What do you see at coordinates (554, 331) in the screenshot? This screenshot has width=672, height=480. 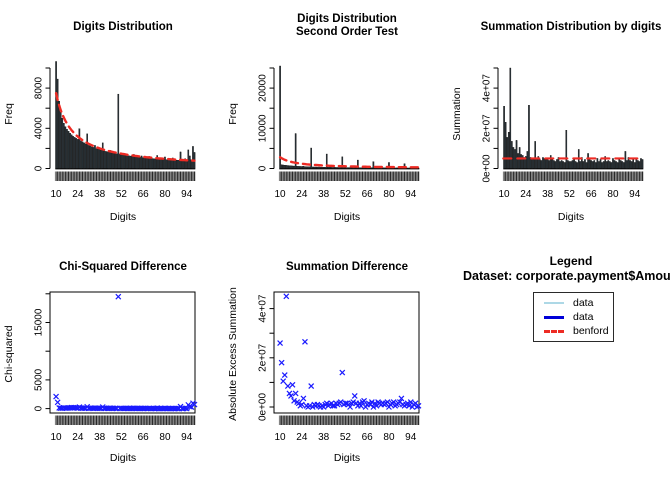 I see `red-dashed-line-swatch` at bounding box center [554, 331].